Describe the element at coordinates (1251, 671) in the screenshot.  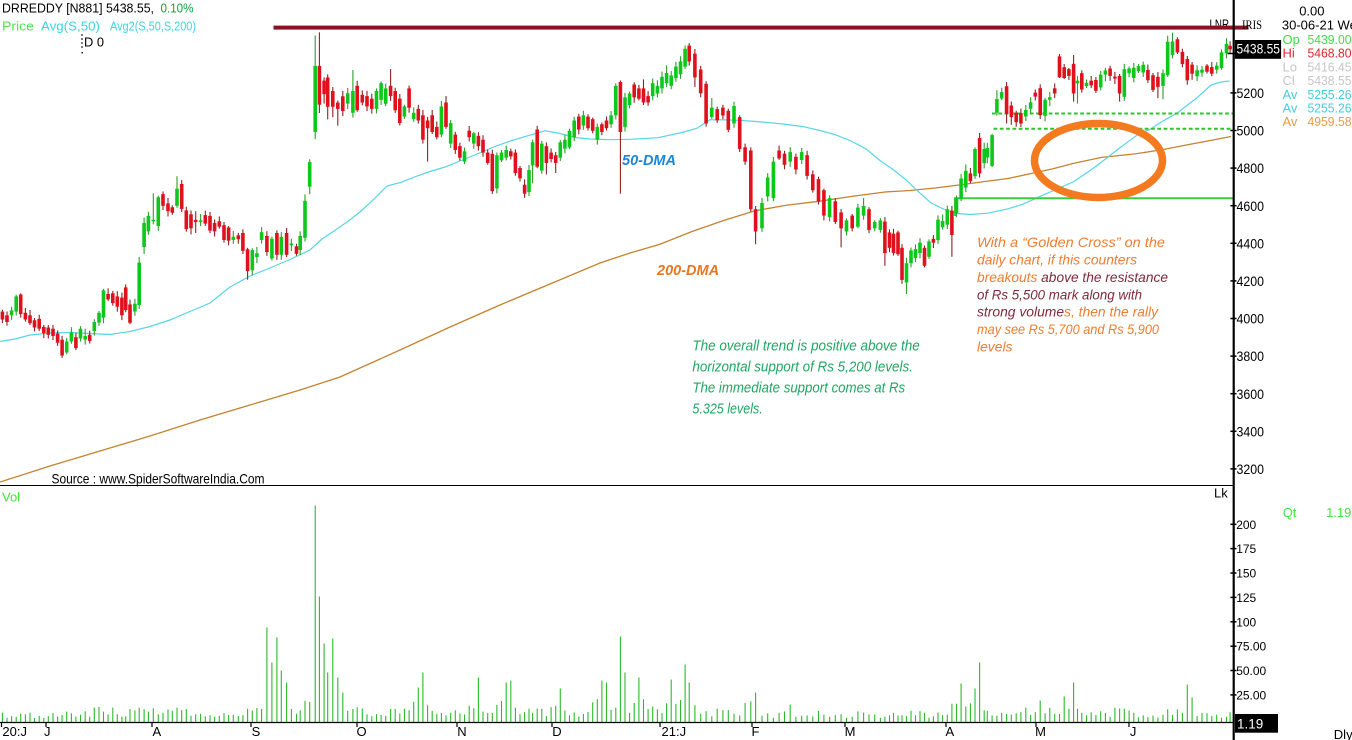
I see `svg-text: 50.00` at that location.